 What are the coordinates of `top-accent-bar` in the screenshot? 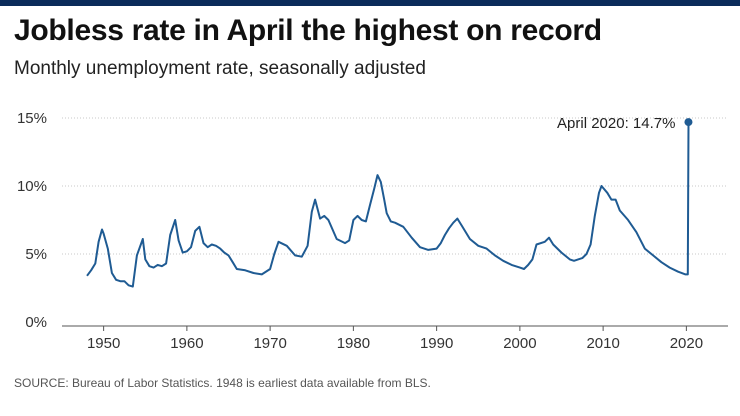 It's located at (370, 3).